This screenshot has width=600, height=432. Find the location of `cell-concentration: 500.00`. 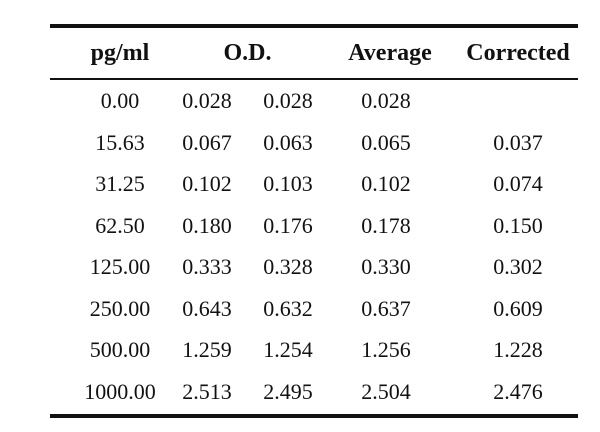

cell-concentration: 500.00 is located at coordinates (120, 349).